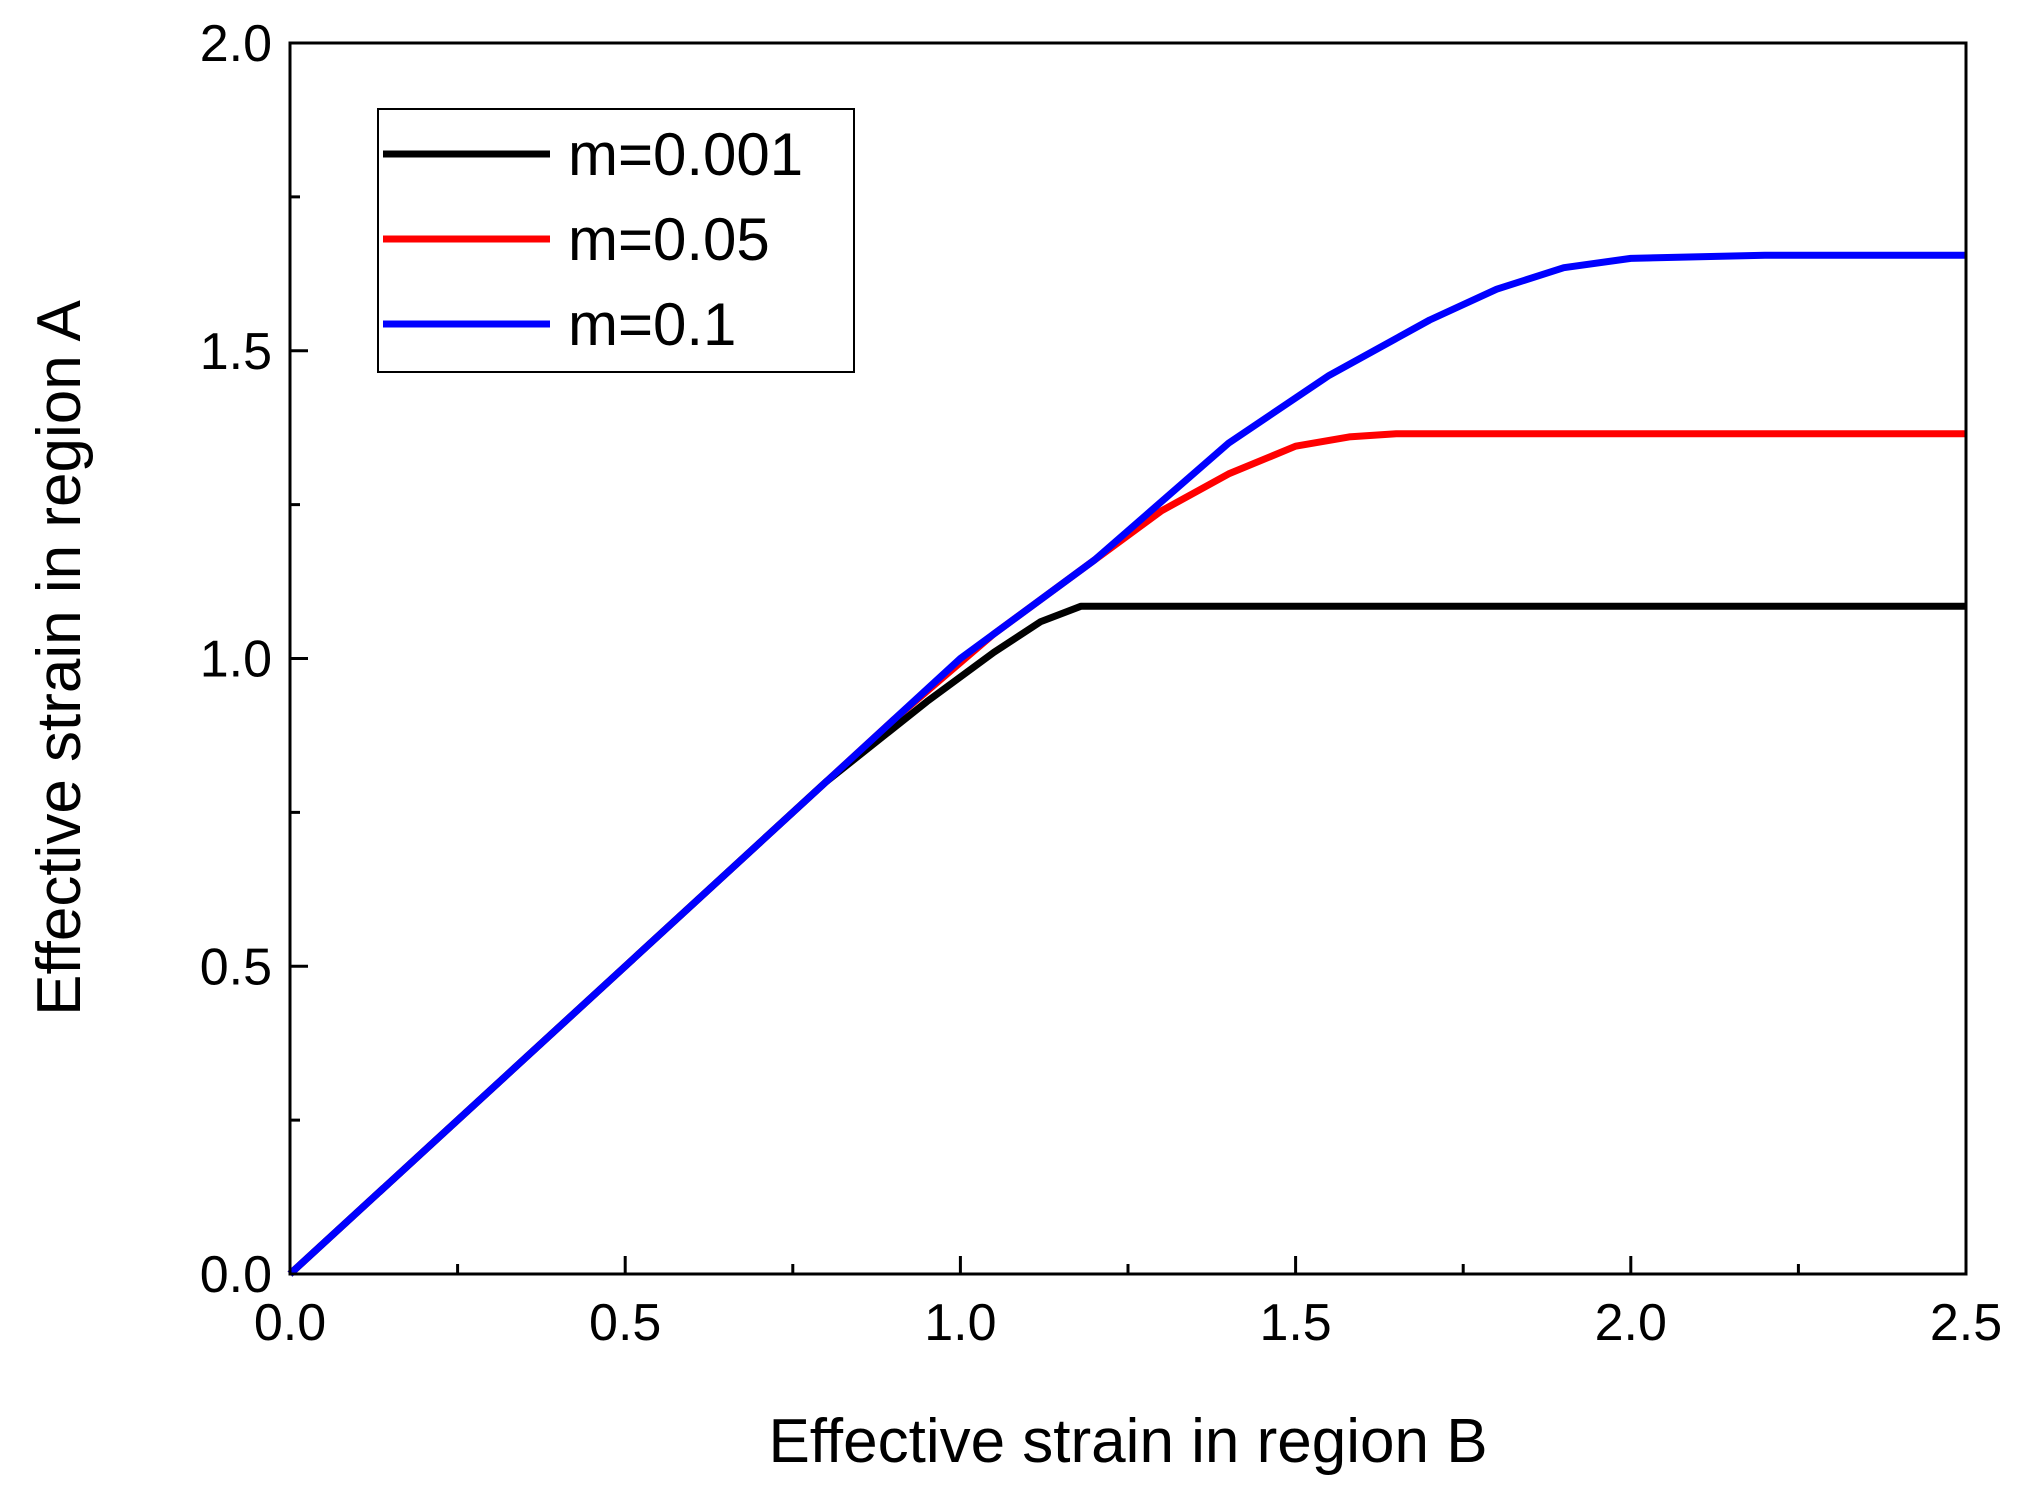 The width and height of the screenshot is (2028, 1496). I want to click on y-tick-label: 2.0, so click(236, 44).